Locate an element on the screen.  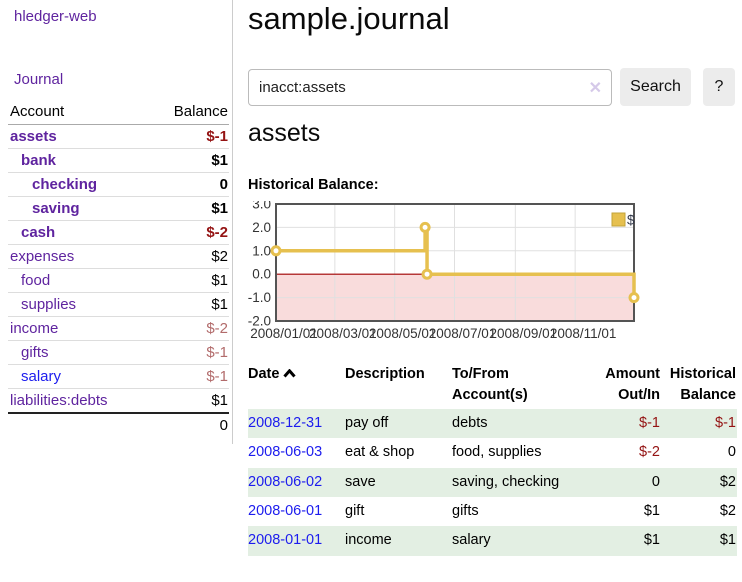
account-link: cash is located at coordinates (38, 232).